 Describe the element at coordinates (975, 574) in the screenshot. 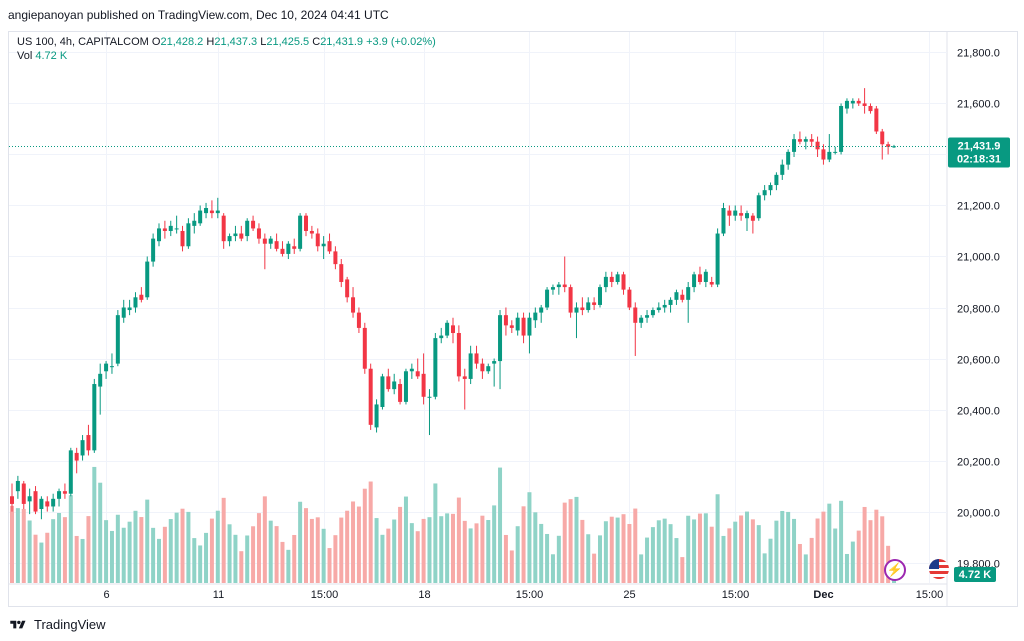

I see `volume-badge` at that location.